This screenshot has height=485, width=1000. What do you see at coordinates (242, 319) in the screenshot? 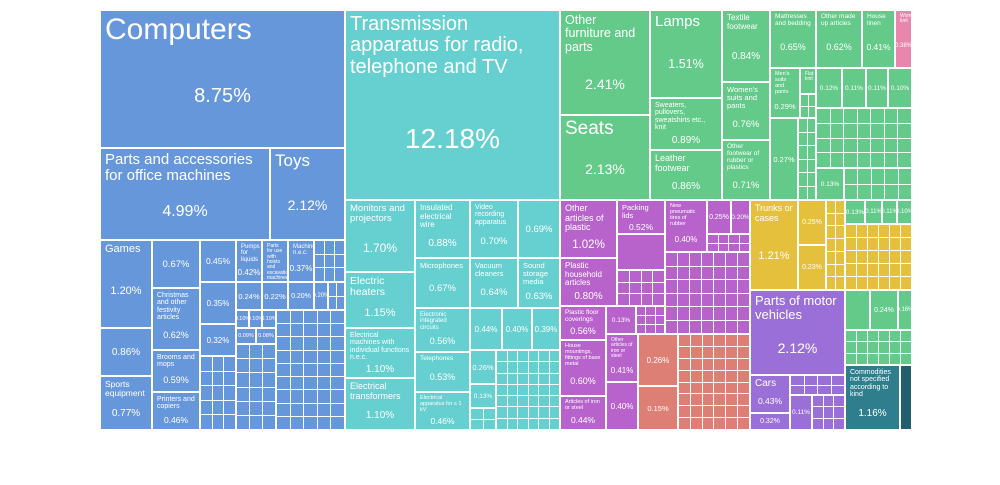
I see `treemap-cell-blue-010a: 0.10%` at bounding box center [242, 319].